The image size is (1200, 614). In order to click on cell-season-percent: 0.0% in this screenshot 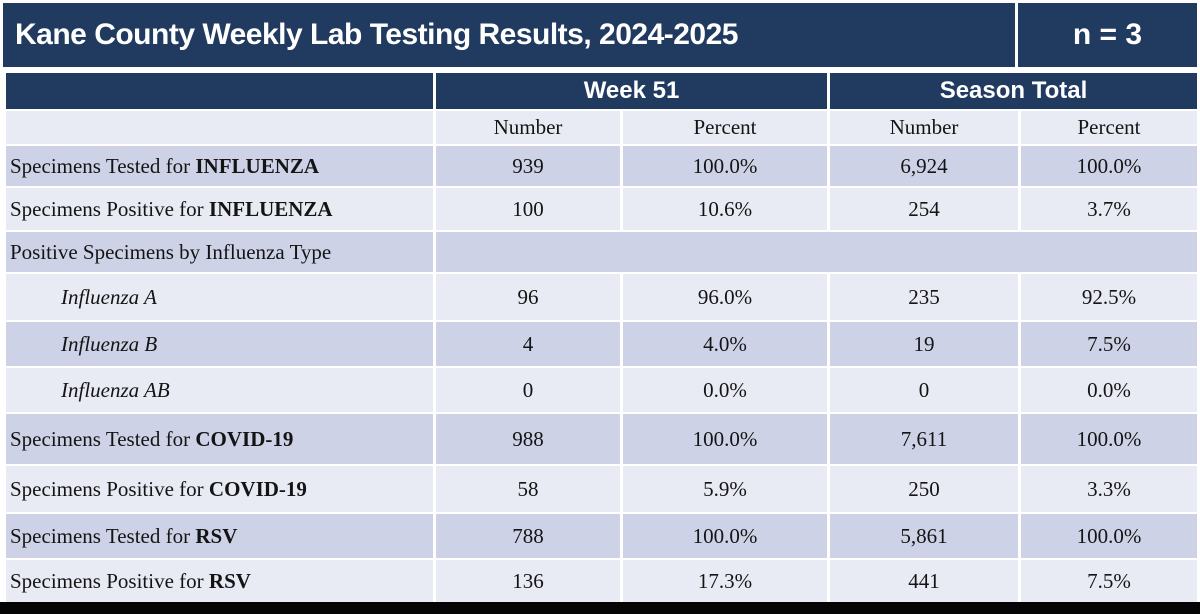, I will do `click(1109, 390)`.